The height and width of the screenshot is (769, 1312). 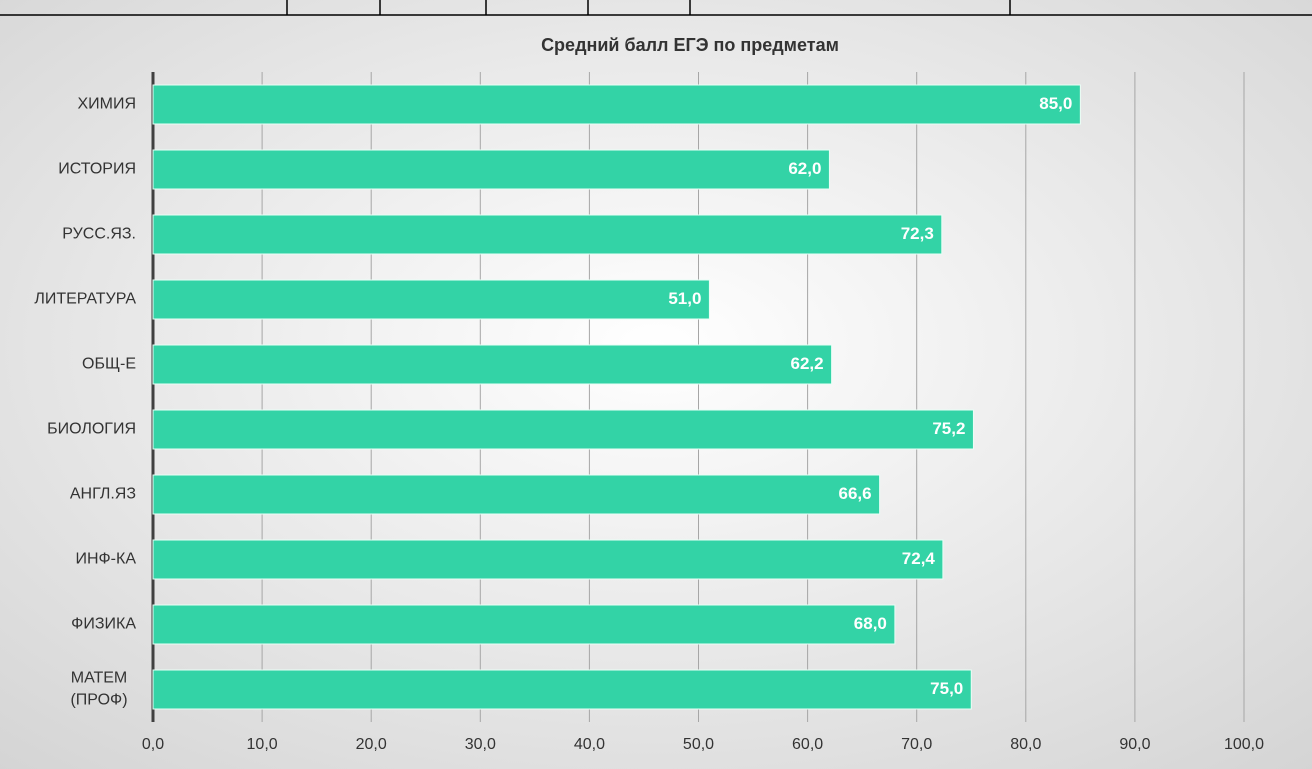 What do you see at coordinates (103, 494) in the screenshot?
I see `y-tick-label: АНГЛ.ЯЗ` at bounding box center [103, 494].